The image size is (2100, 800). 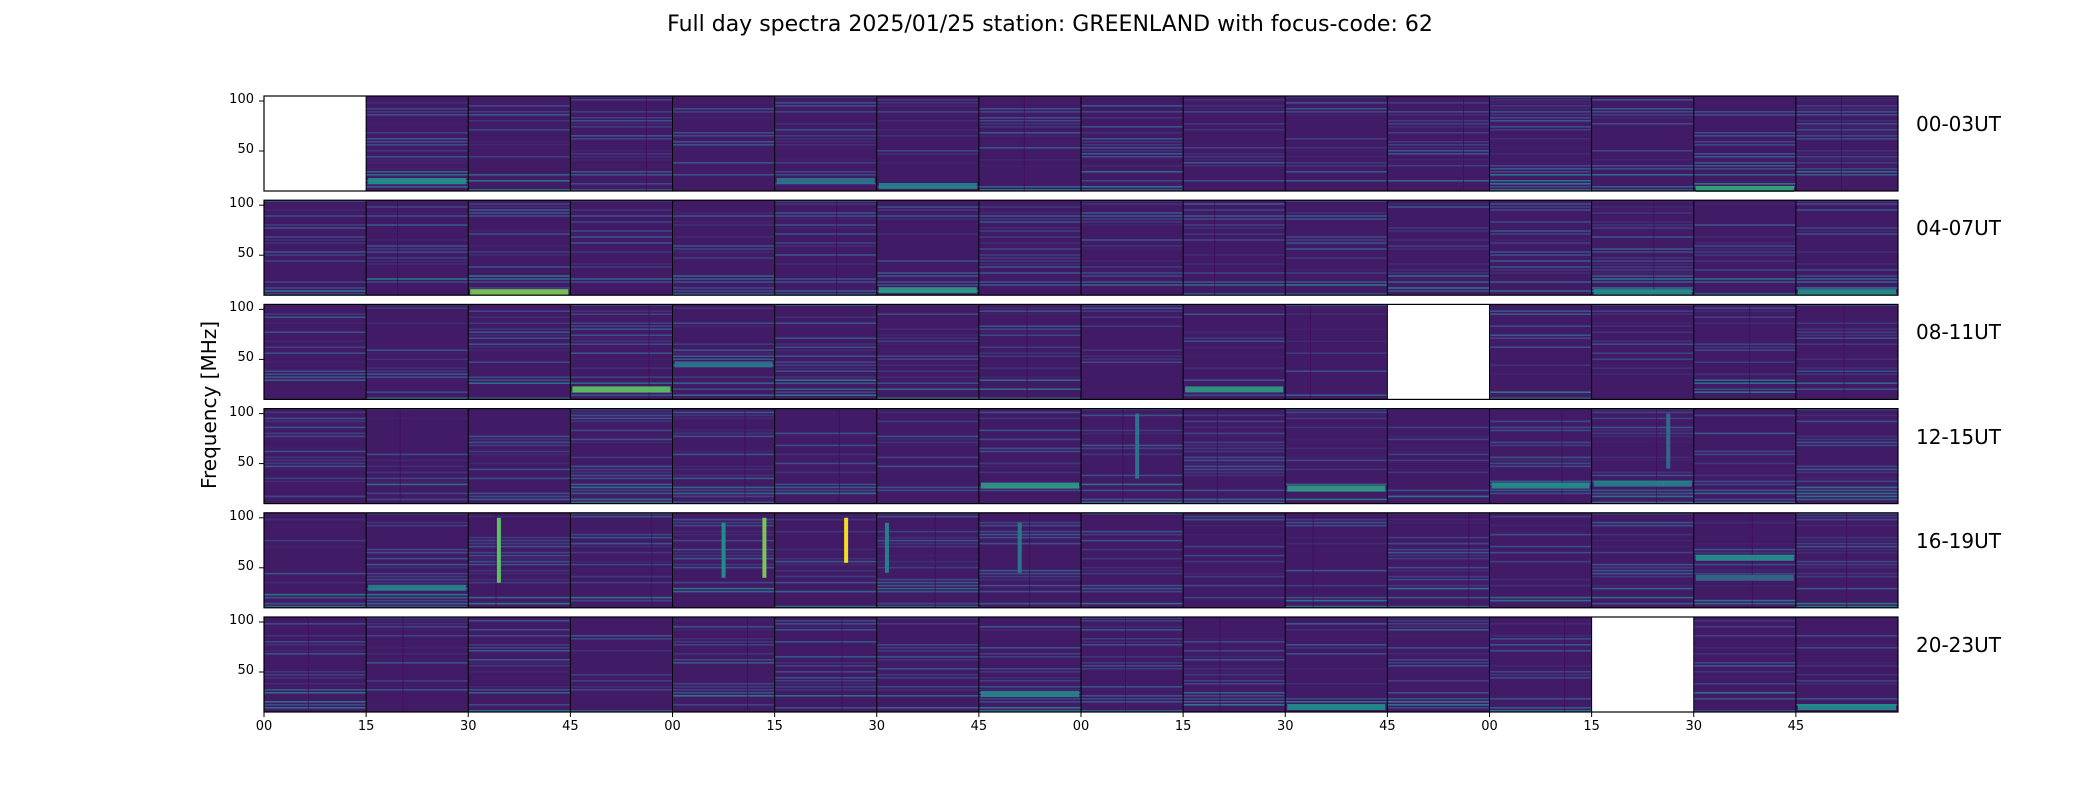 I want to click on row-frame, so click(x=1081, y=247).